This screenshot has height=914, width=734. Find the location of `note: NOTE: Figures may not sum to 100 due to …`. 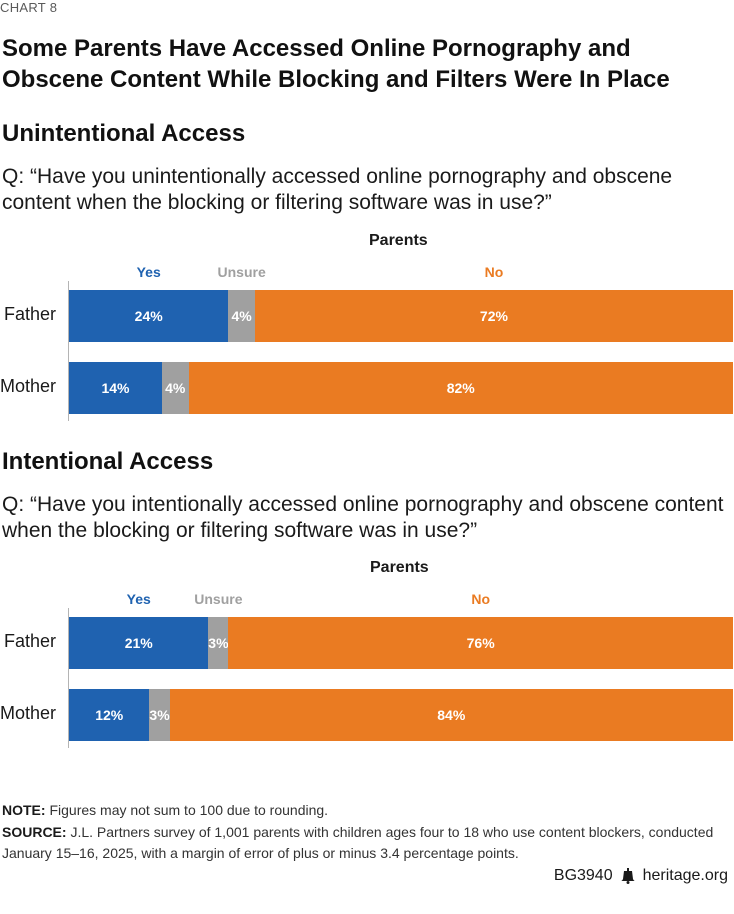

note: NOTE: Figures may not sum to 100 due to … is located at coordinates (366, 810).